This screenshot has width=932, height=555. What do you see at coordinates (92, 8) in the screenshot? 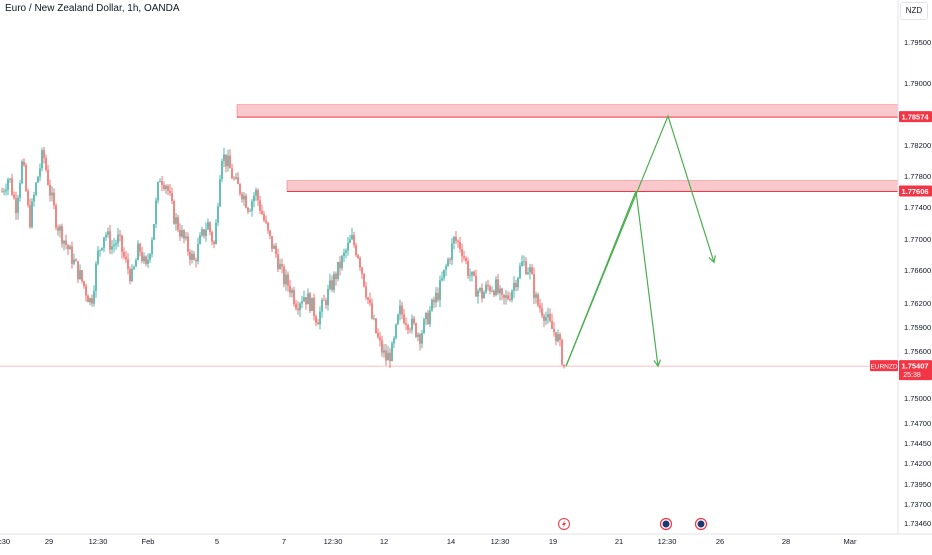
I see `chart-title: Euro / New Zealand Dollar, 1h, OANDA` at bounding box center [92, 8].